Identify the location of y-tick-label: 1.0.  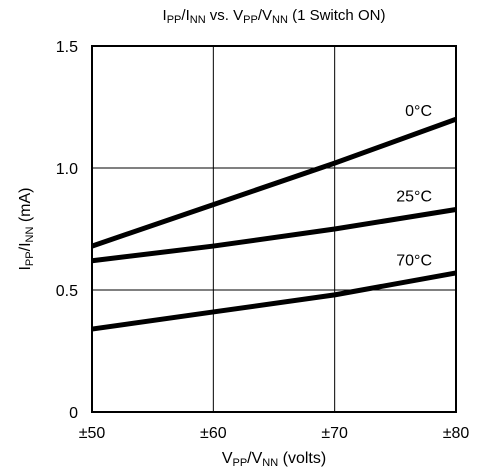
(67, 169).